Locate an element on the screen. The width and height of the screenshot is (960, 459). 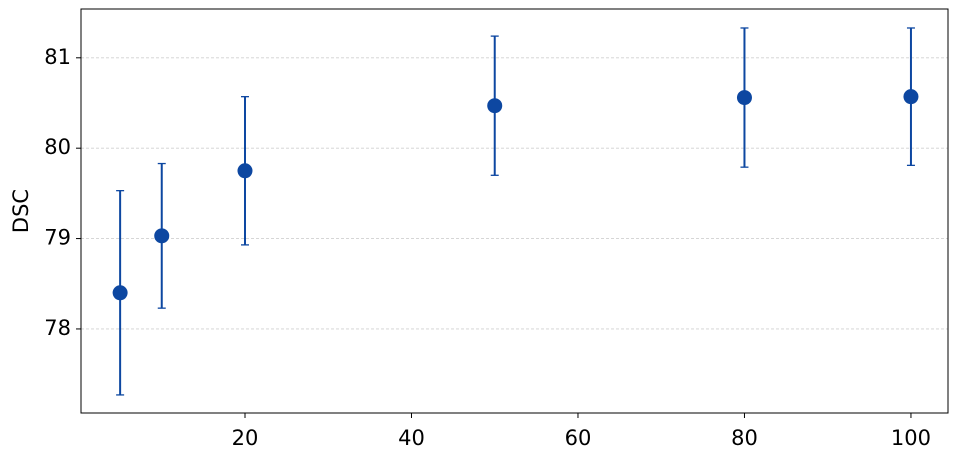
y-tick-label: 81 is located at coordinates (57, 57).